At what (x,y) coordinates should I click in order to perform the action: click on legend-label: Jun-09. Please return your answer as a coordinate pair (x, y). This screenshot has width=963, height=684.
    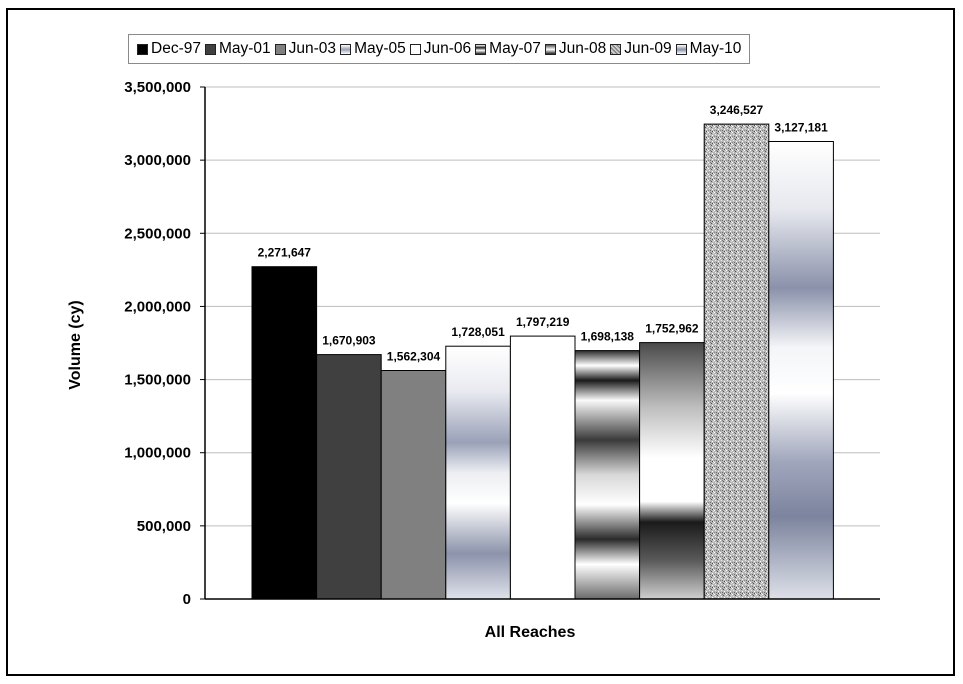
    Looking at the image, I should click on (648, 48).